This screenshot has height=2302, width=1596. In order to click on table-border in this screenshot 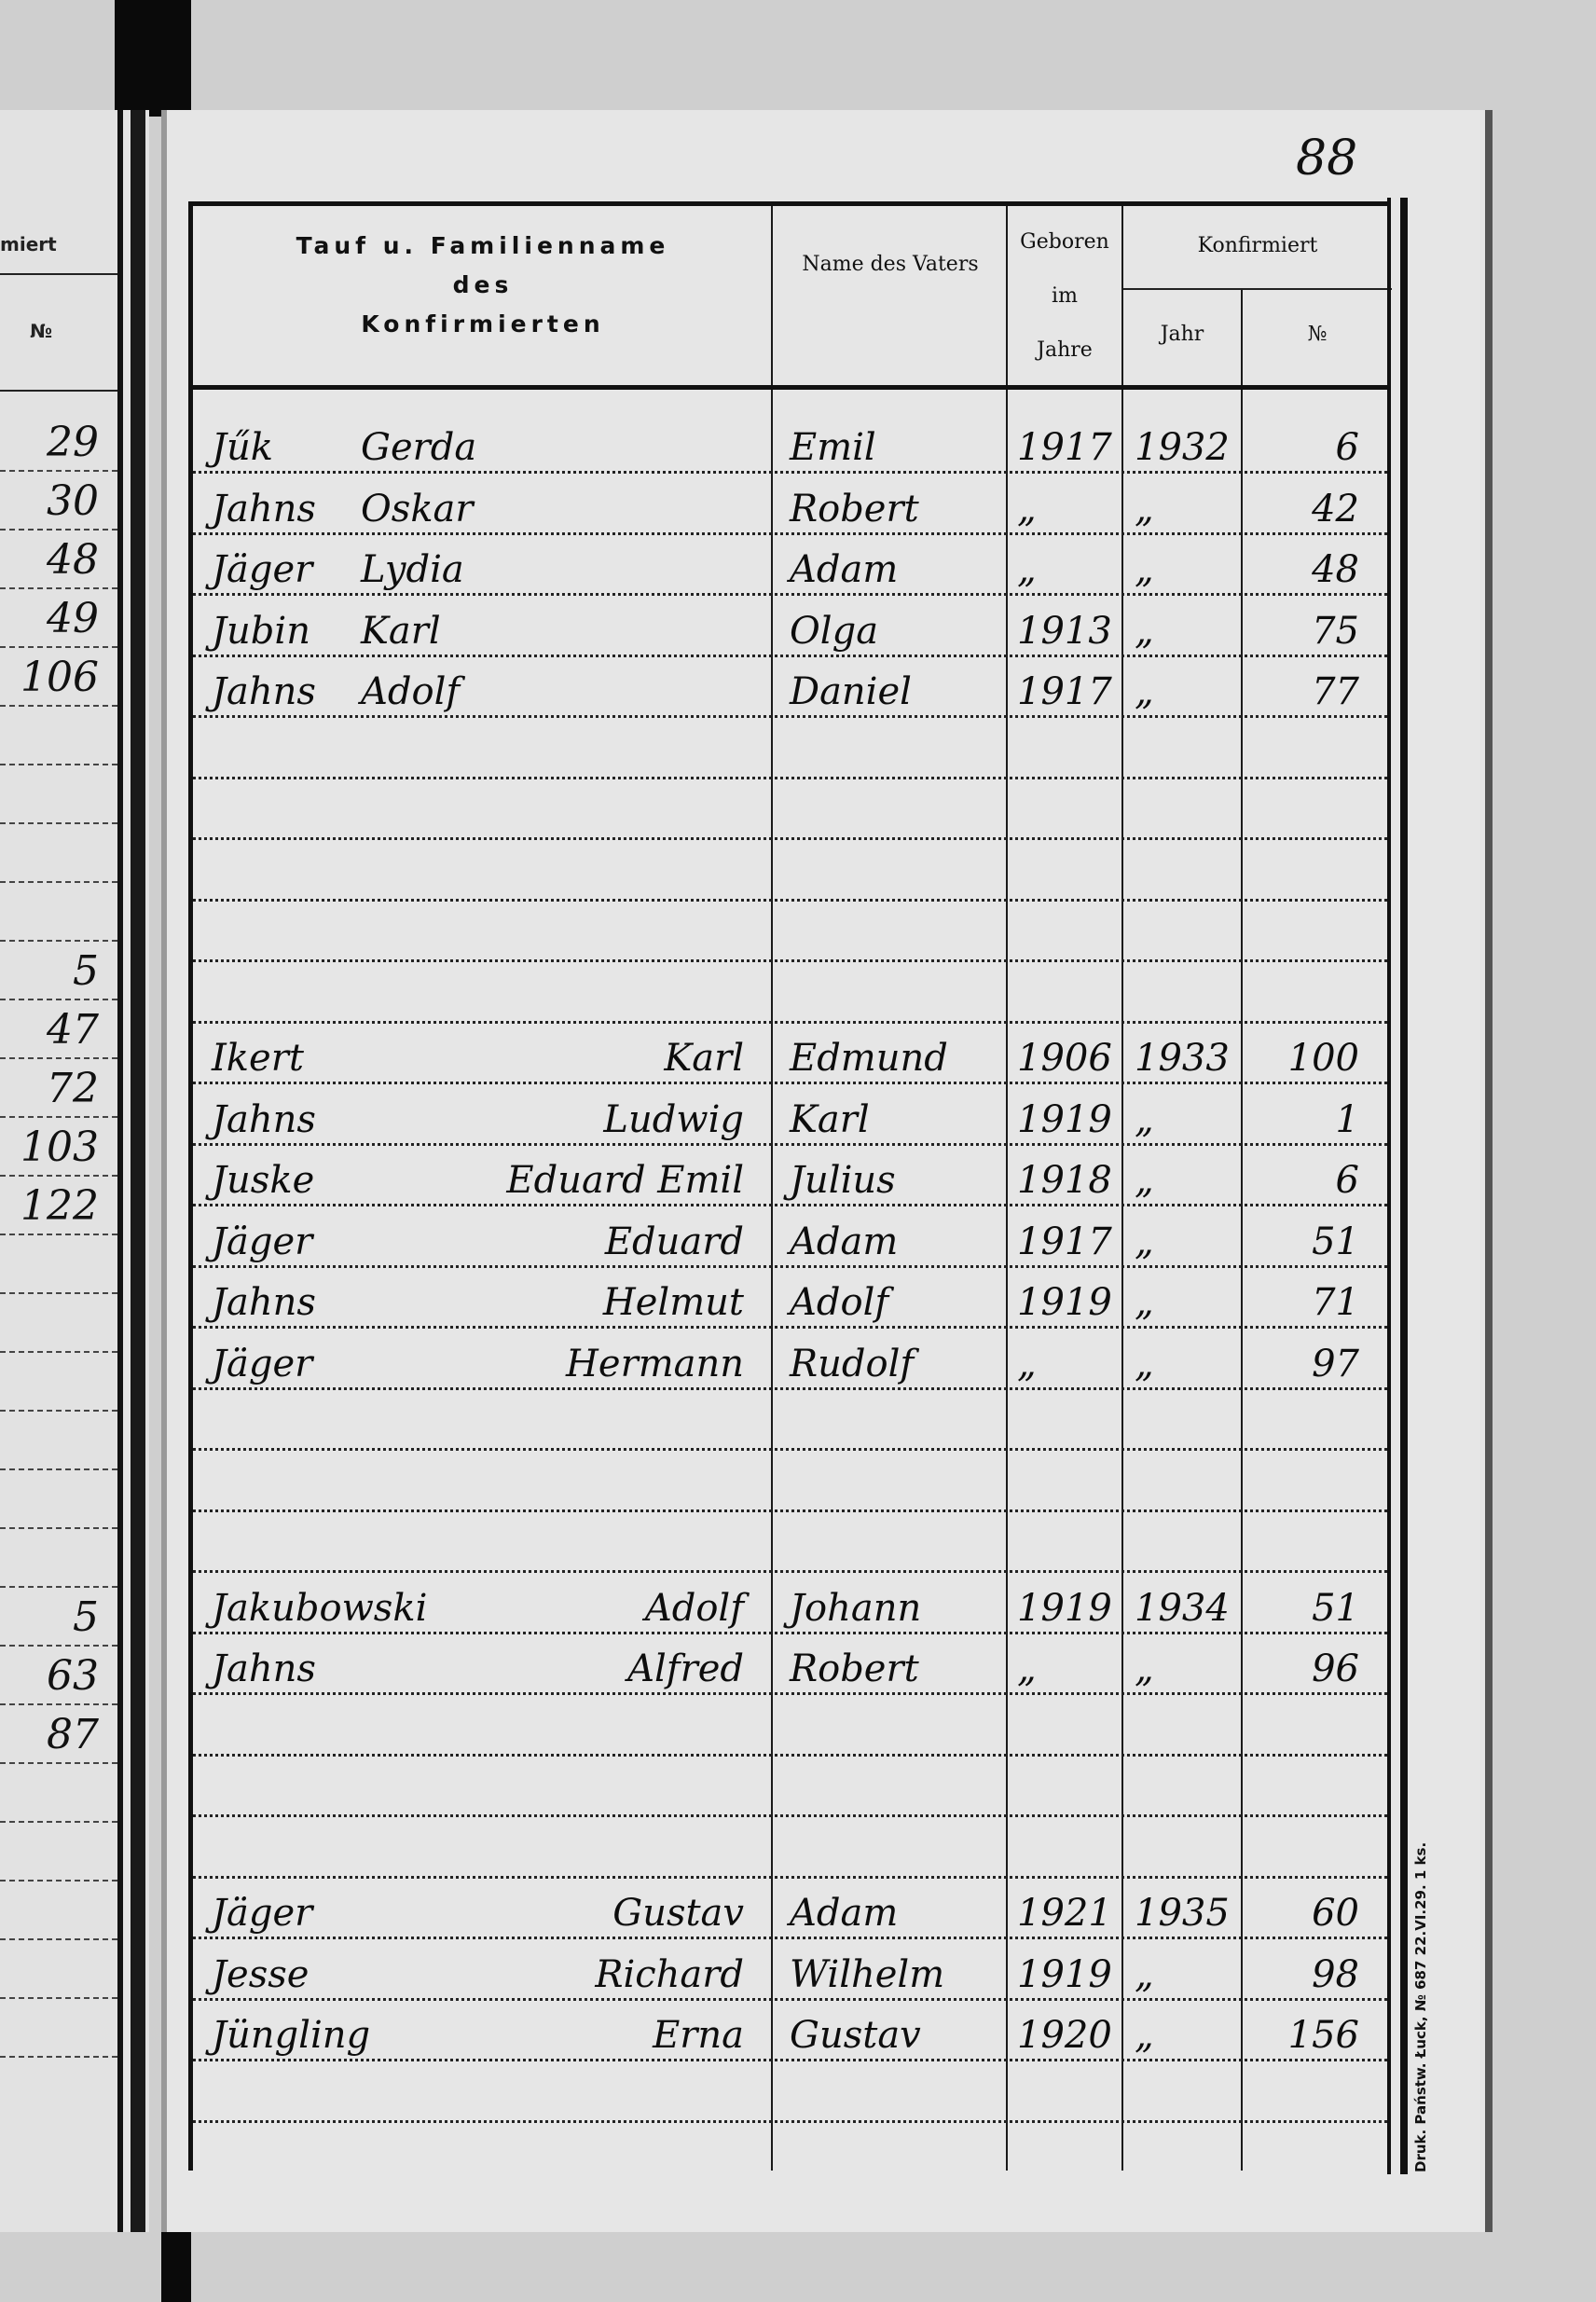, I will do `click(1404, 1186)`.